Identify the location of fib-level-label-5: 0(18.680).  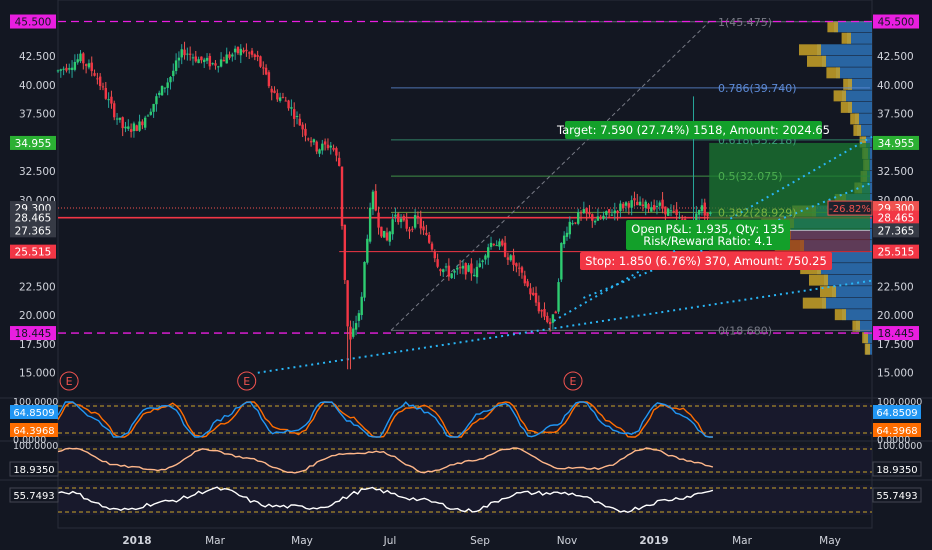
(745, 330).